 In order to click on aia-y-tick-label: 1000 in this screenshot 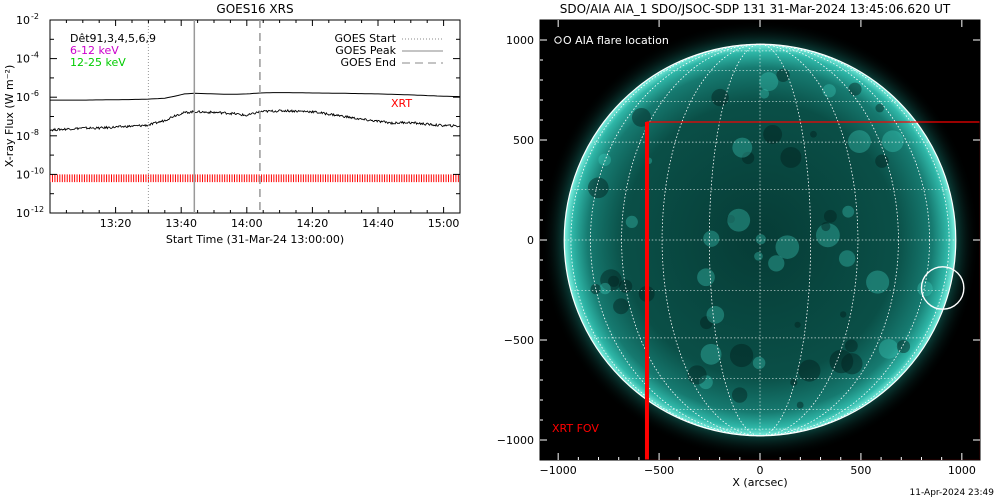, I will do `click(520, 40)`.